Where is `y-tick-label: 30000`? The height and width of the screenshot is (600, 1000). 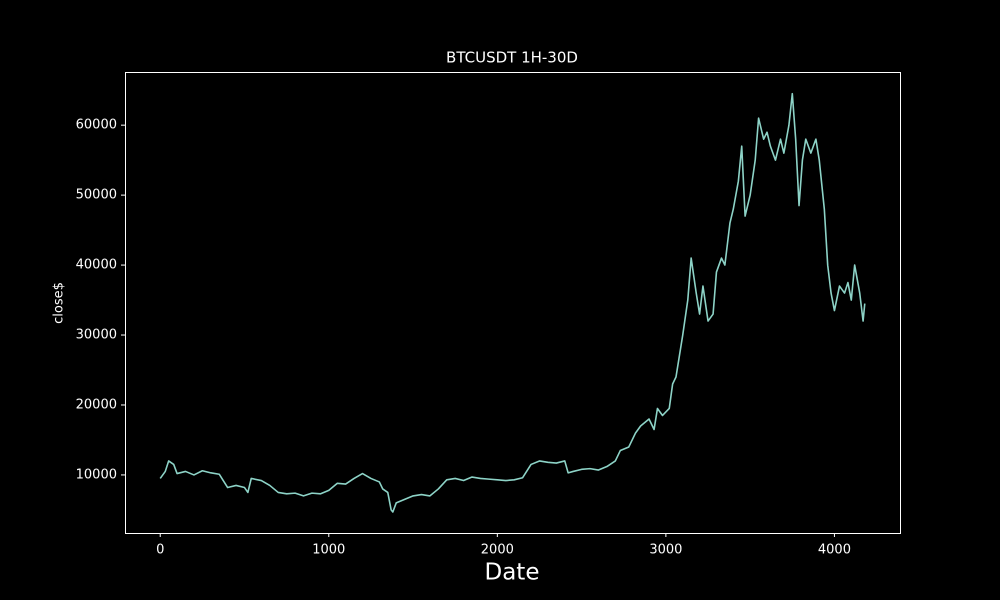 y-tick-label: 30000 is located at coordinates (96, 335).